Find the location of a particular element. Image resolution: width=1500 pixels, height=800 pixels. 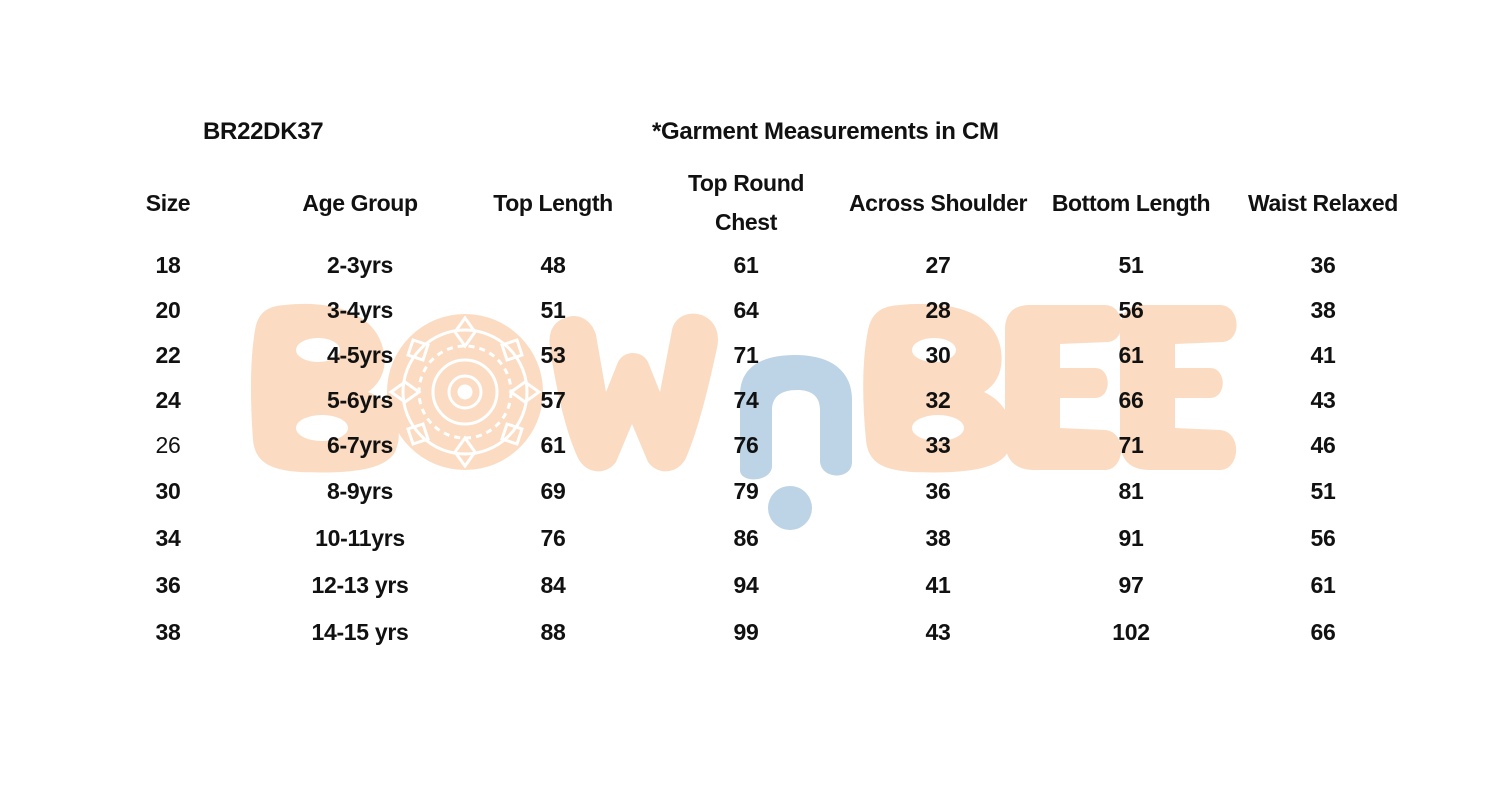

logo-dot is located at coordinates (790, 508).